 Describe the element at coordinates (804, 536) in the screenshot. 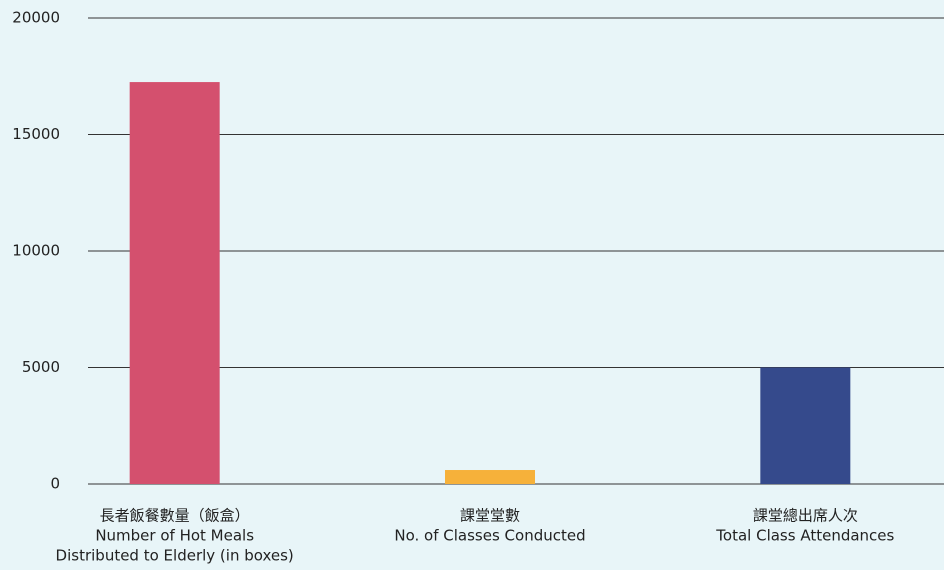

I see `x-tick-label: Total Class Attendances` at that location.